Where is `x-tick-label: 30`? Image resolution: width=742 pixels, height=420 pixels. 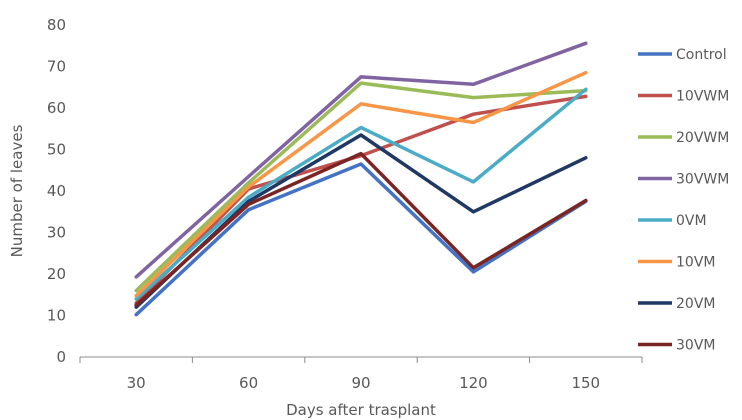 x-tick-label: 30 is located at coordinates (136, 383).